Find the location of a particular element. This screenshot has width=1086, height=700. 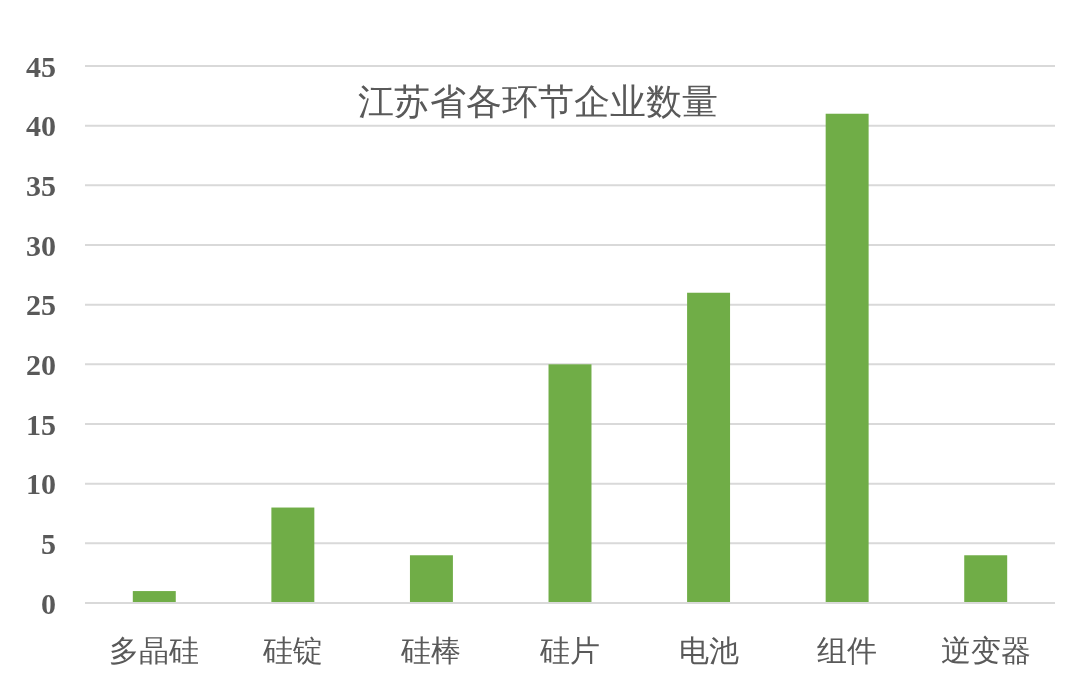

y-tick-label: 35 is located at coordinates (41, 185).